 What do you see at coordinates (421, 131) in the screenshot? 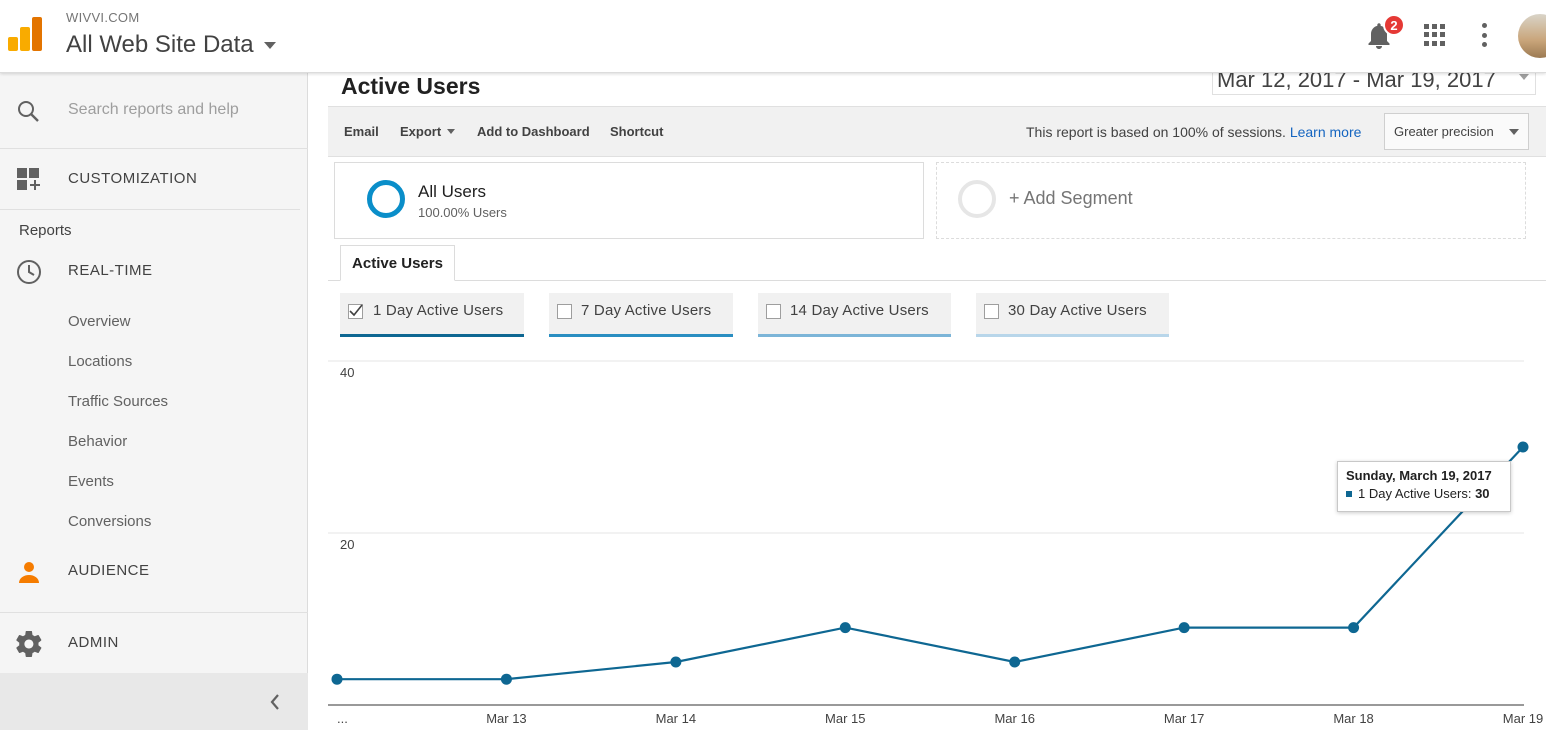
I see `export-label: Export` at bounding box center [421, 131].